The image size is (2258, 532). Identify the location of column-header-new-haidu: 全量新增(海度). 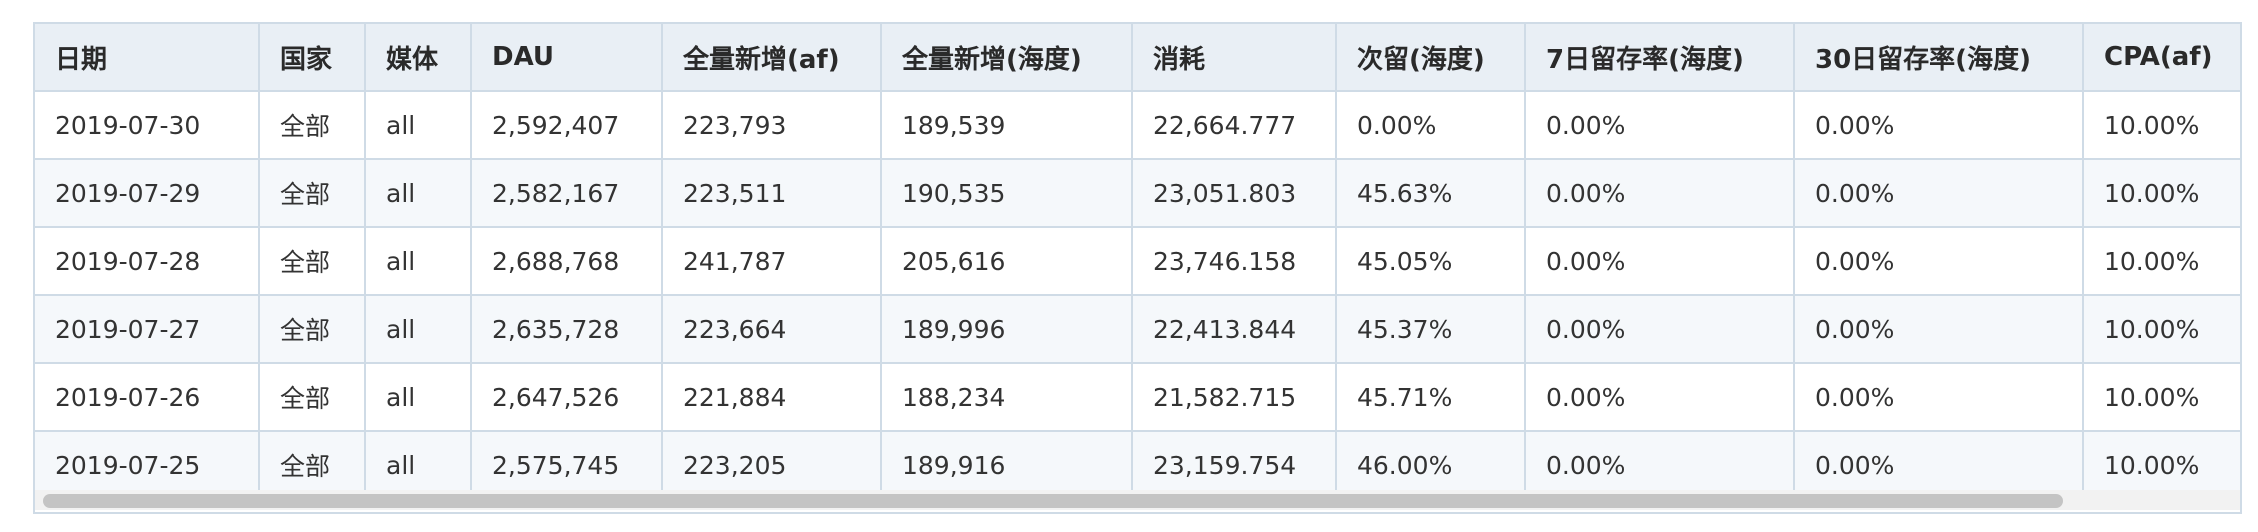
(1006, 58).